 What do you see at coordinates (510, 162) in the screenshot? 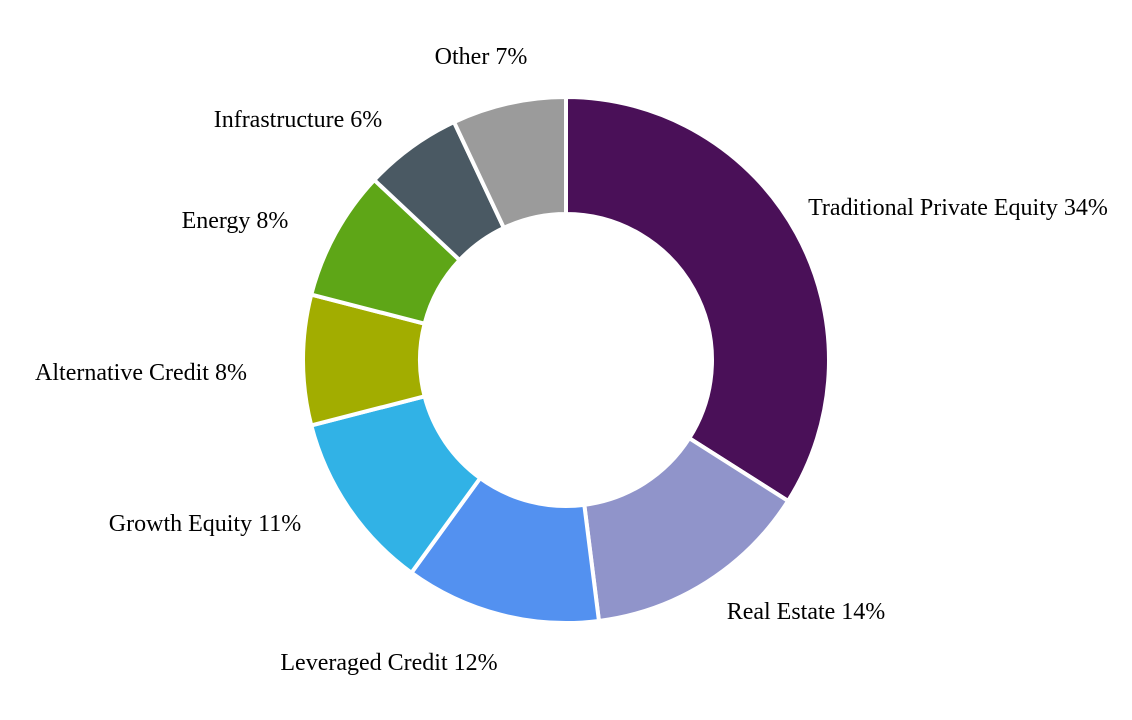
I see `slice-other` at bounding box center [510, 162].